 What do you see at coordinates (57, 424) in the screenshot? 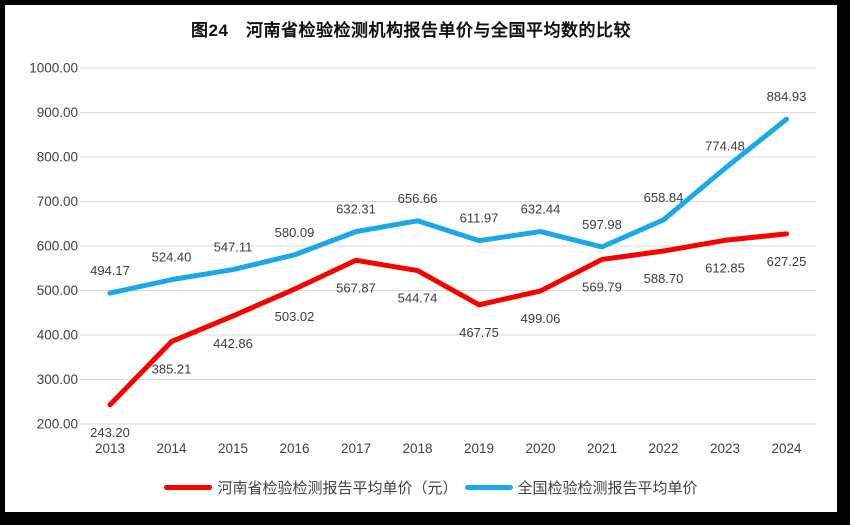
I see `y-axis-tick-label: 200.00` at bounding box center [57, 424].